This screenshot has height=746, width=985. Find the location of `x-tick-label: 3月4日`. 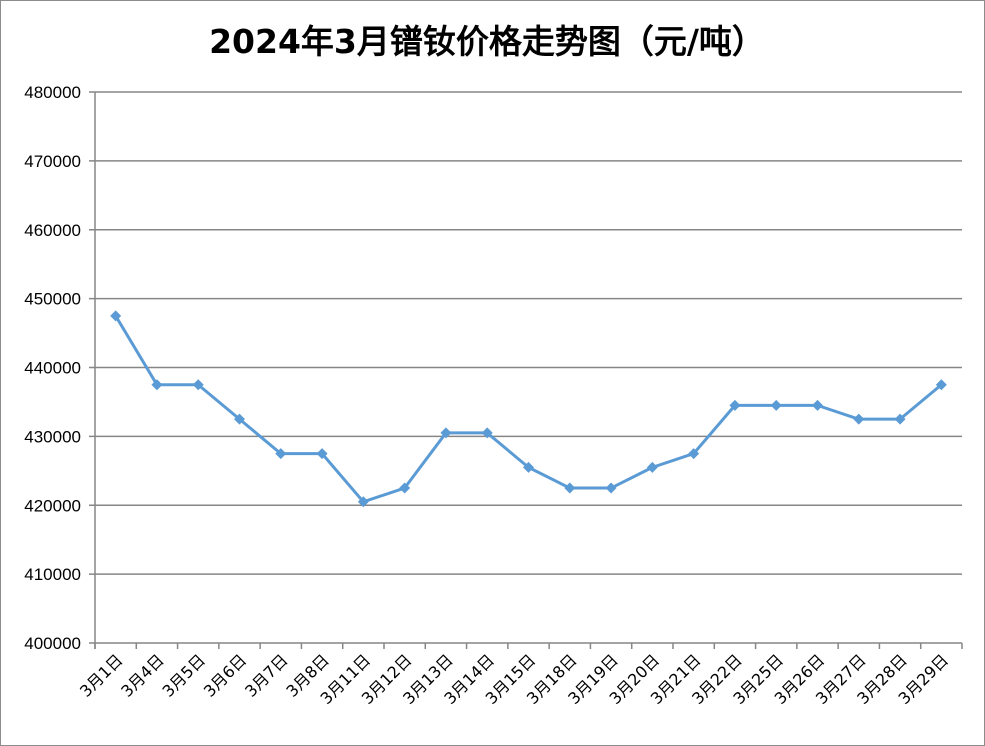

x-tick-label: 3月4日 is located at coordinates (142, 675).